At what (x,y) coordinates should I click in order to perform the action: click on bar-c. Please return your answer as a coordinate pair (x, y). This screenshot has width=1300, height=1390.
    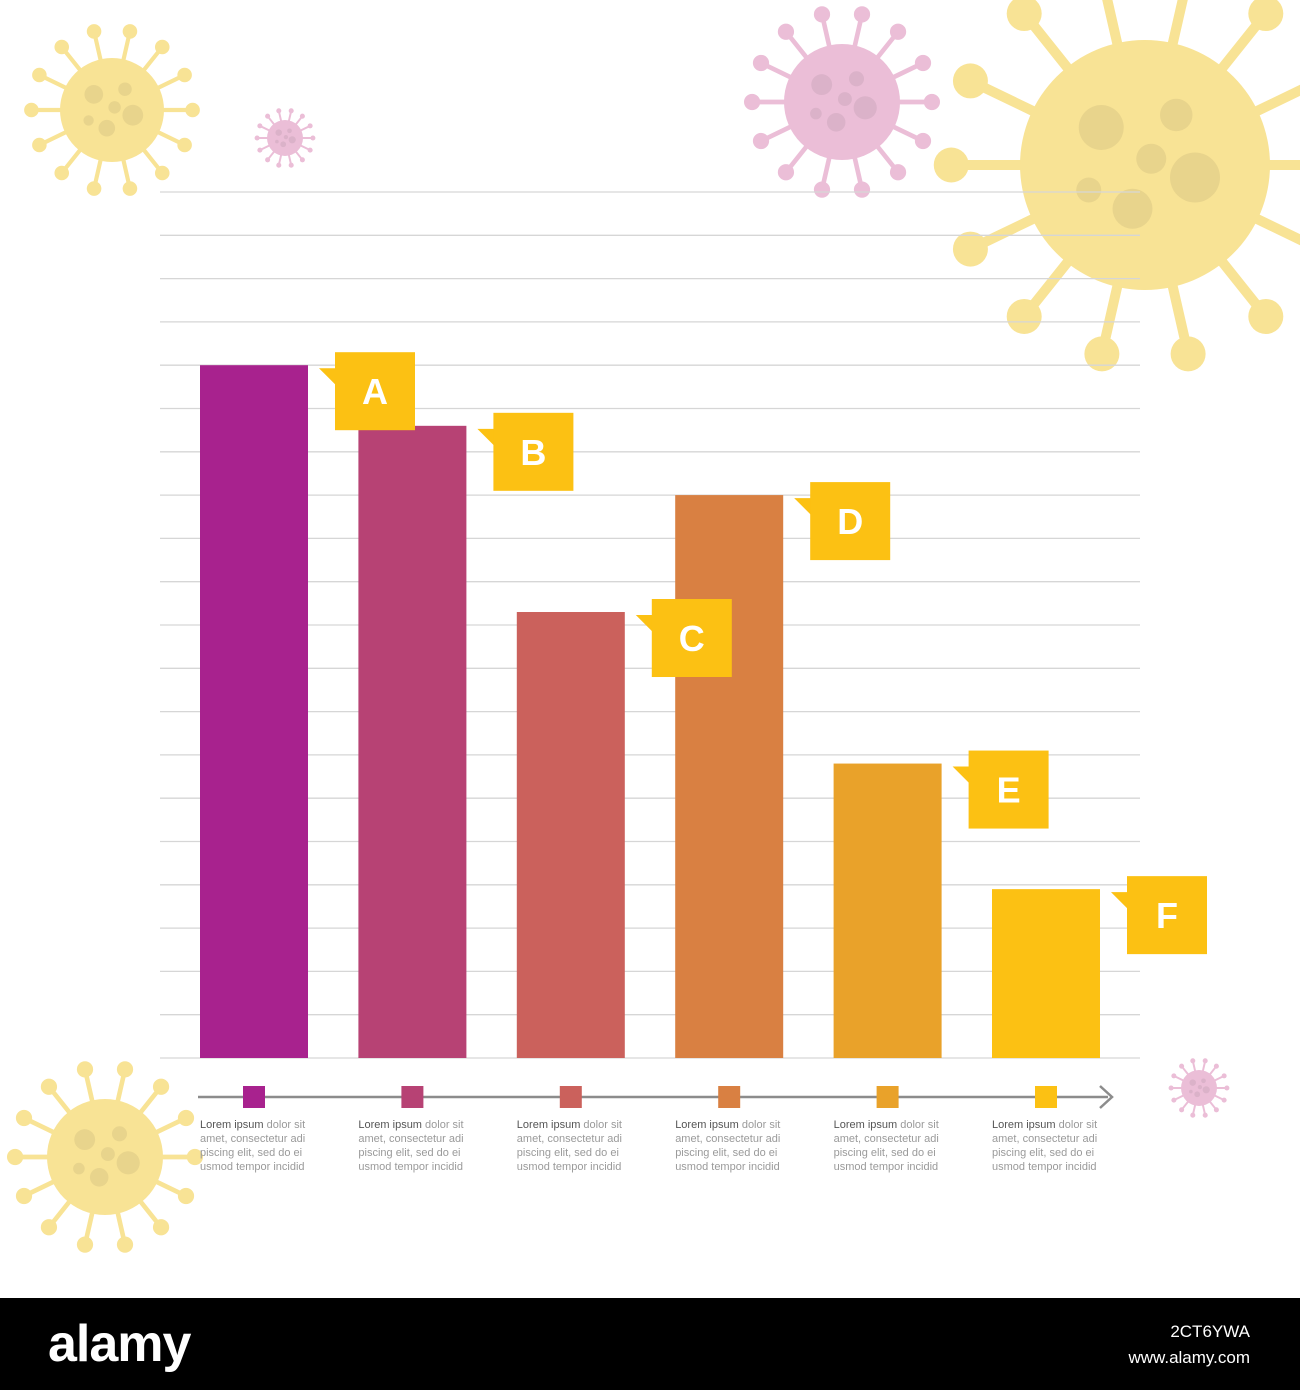
    Looking at the image, I should click on (570, 835).